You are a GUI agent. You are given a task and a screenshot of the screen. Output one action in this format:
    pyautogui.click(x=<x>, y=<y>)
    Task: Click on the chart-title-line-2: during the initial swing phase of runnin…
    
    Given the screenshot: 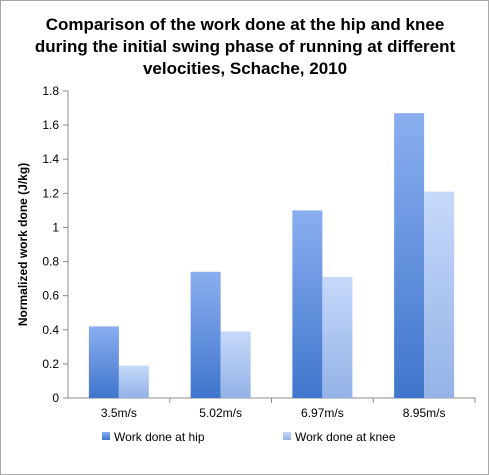 What is the action you would take?
    pyautogui.click(x=245, y=46)
    